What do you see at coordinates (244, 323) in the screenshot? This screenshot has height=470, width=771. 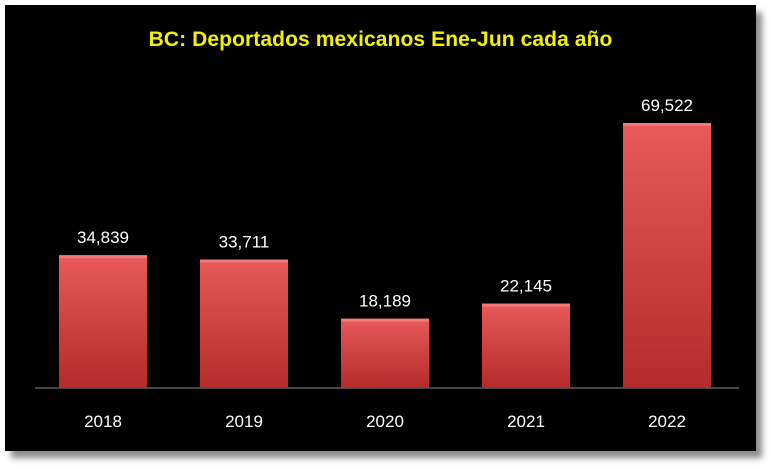 I see `bar-2019` at bounding box center [244, 323].